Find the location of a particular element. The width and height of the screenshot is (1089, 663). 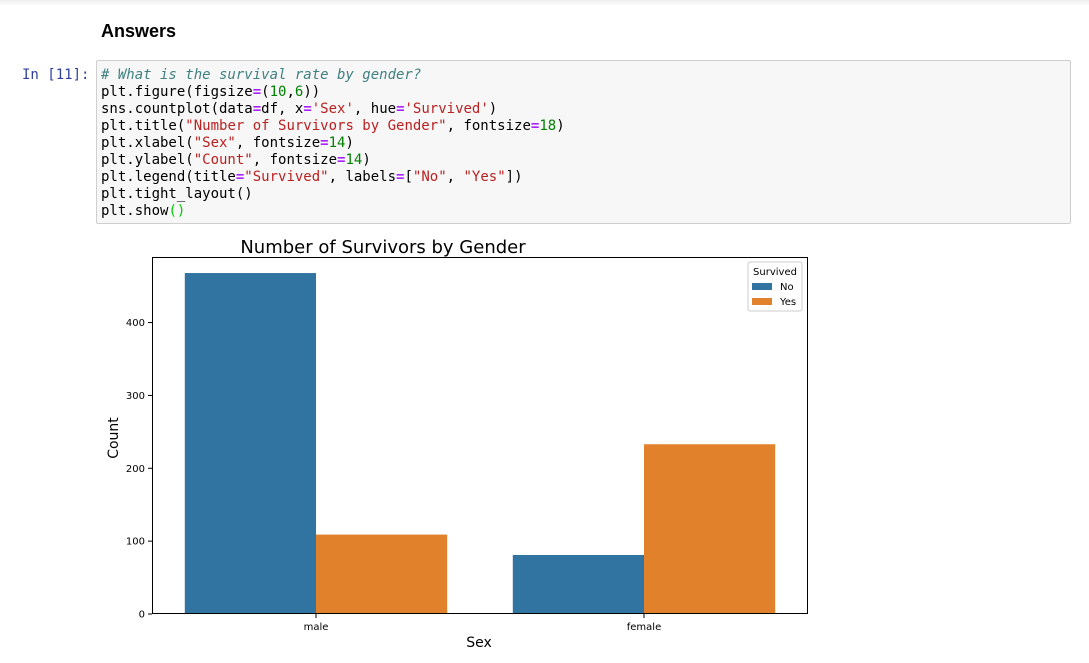

legend-title: Survived is located at coordinates (775, 272).